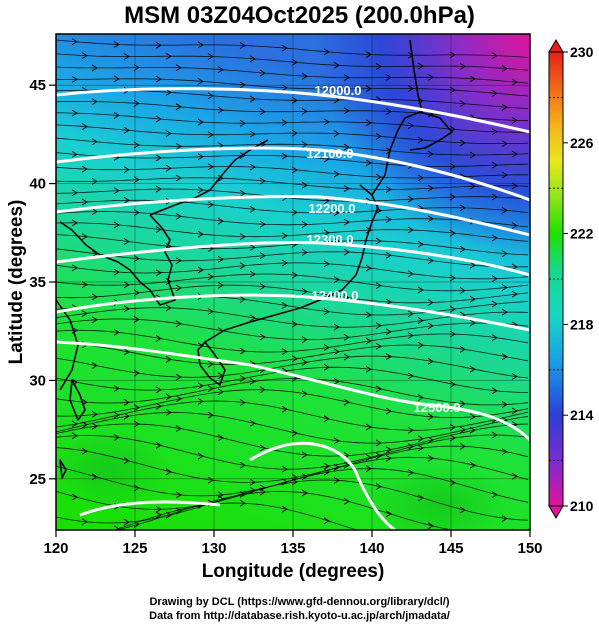  I want to click on contour-label: 12100.0, so click(330, 153).